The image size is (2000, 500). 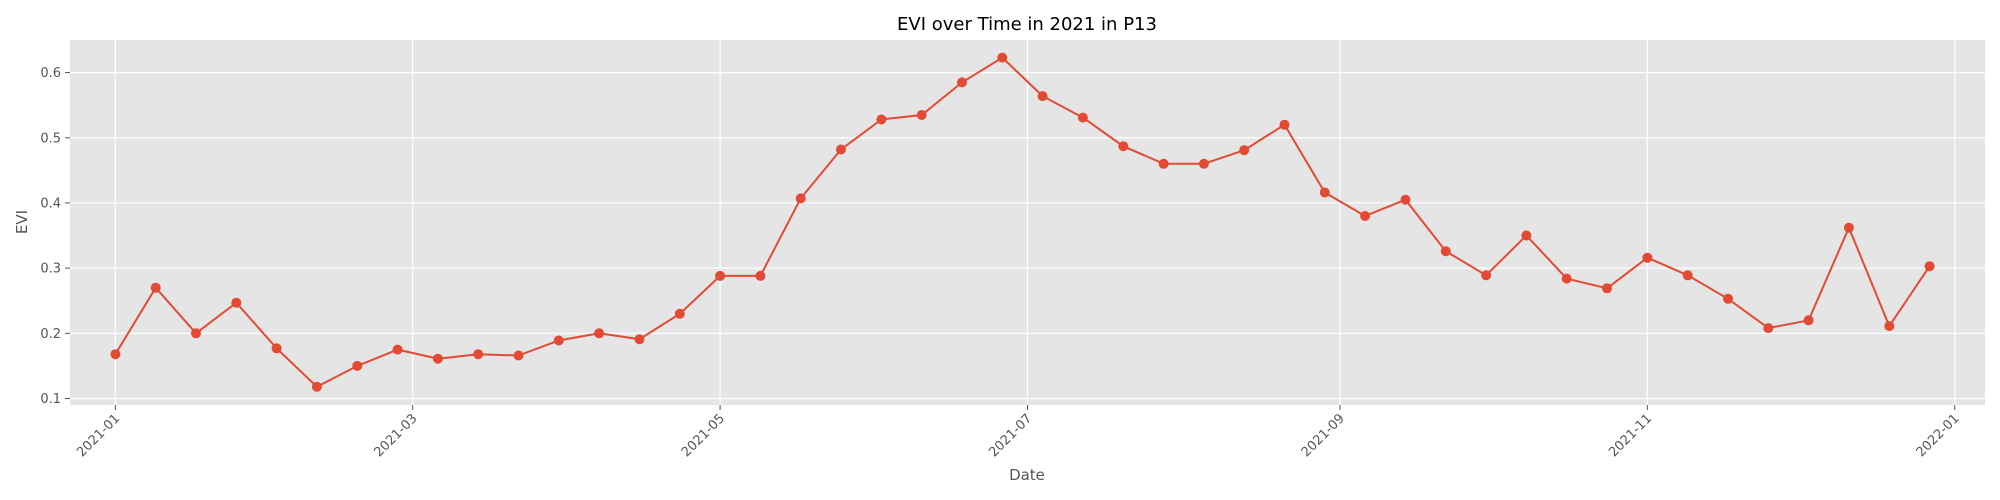 What do you see at coordinates (50, 269) in the screenshot?
I see `y-tick-label: 0.3` at bounding box center [50, 269].